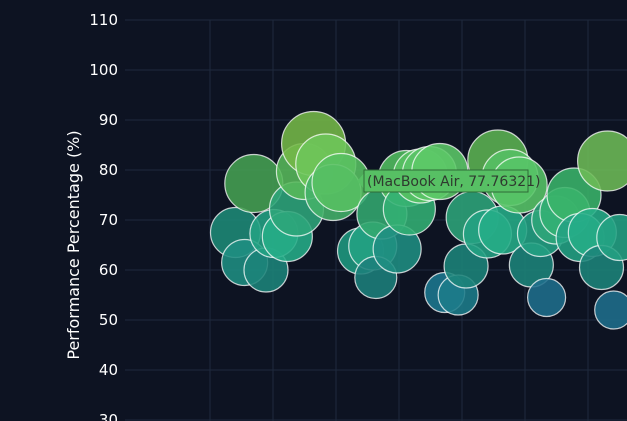  I want to click on y-axis-ticks: 30 40 50 60 70 80 90 100 110, so click(103, 216).